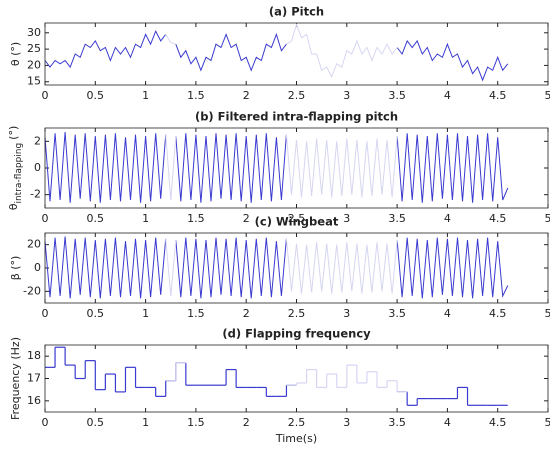 The image size is (550, 457). I want to click on panel-title: (b) Filtered intra-flapping pitch, so click(296, 117).